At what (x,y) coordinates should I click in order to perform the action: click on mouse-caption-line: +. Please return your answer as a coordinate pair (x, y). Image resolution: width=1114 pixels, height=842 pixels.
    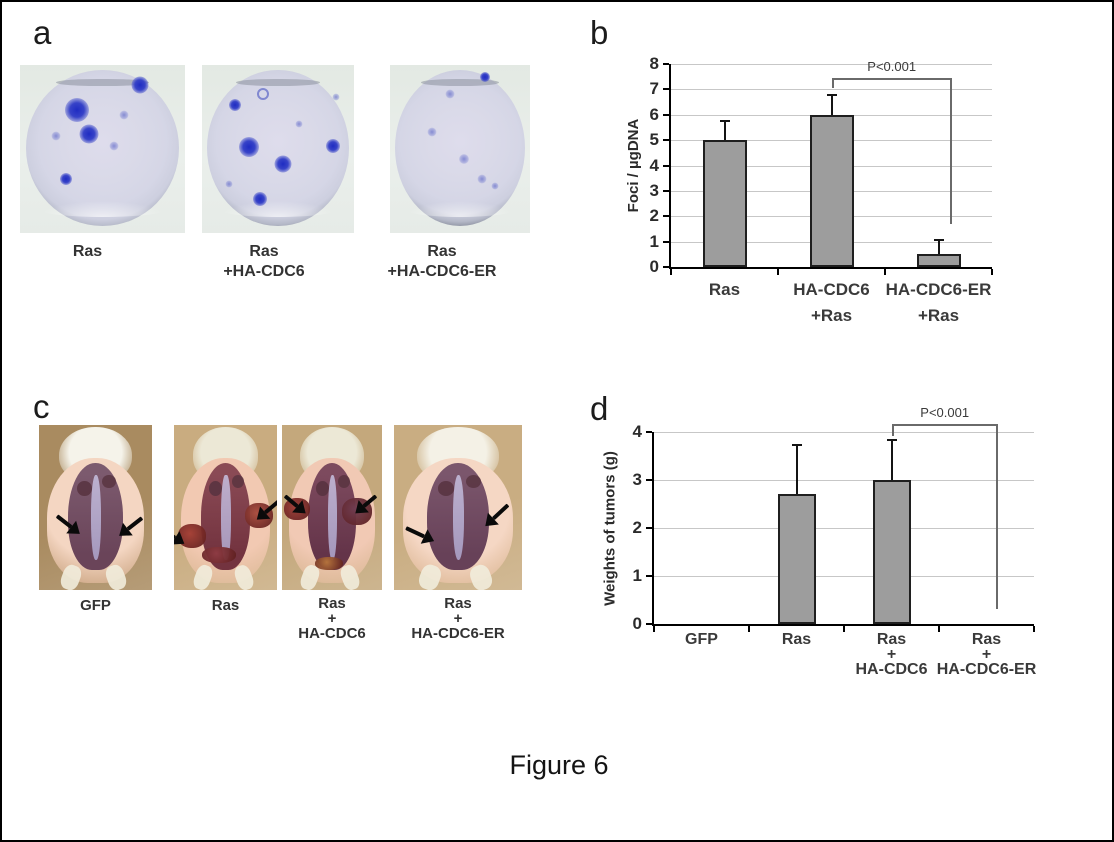
    Looking at the image, I should click on (332, 618).